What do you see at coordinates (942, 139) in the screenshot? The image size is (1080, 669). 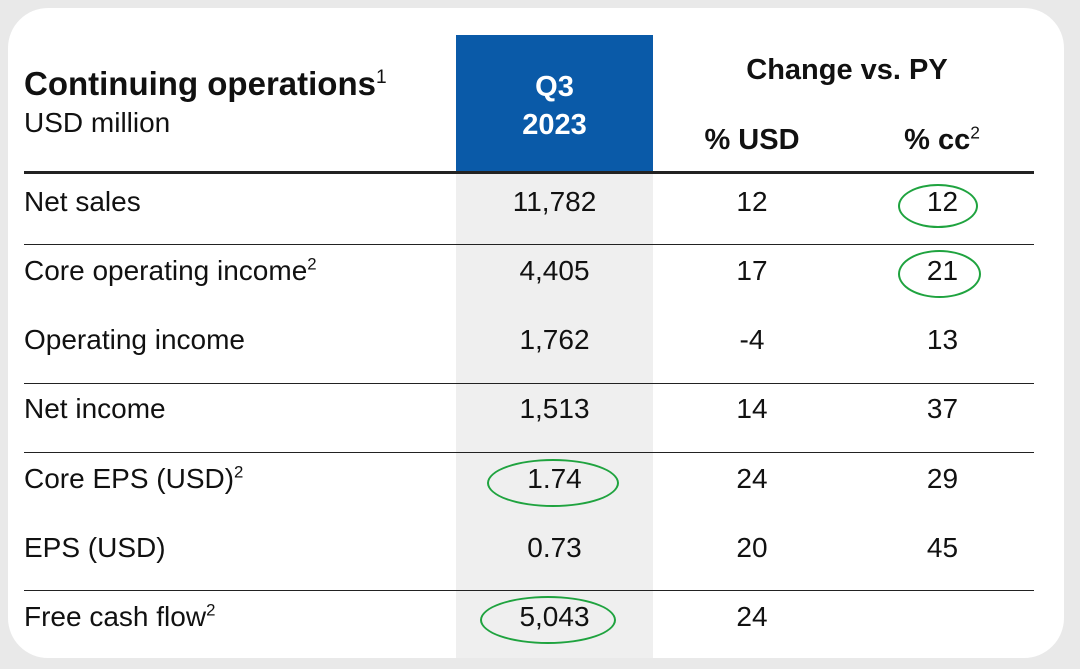 I see `col-header-cc: % cc2` at bounding box center [942, 139].